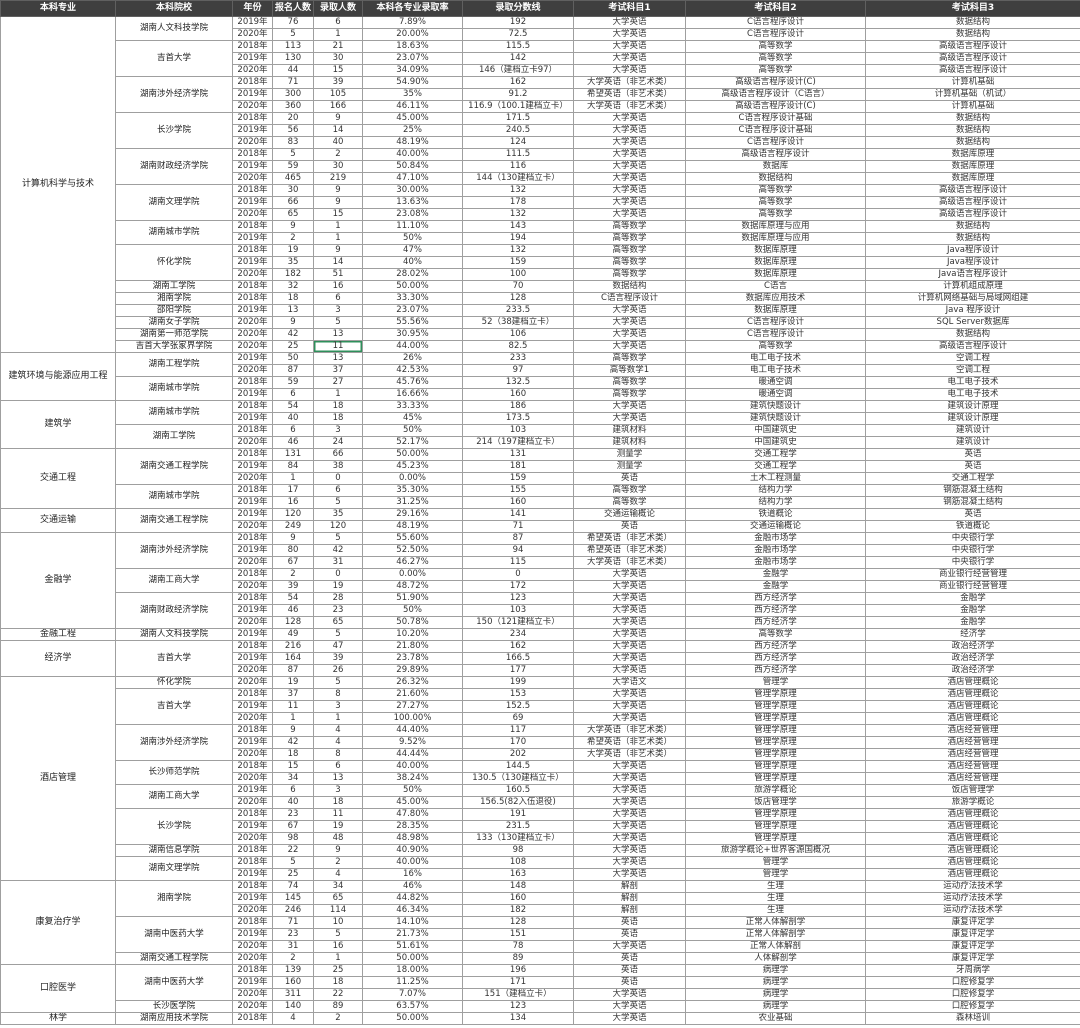 The image size is (1080, 1028). What do you see at coordinates (174, 658) in the screenshot?
I see `college-cell: 吉首大学` at bounding box center [174, 658].